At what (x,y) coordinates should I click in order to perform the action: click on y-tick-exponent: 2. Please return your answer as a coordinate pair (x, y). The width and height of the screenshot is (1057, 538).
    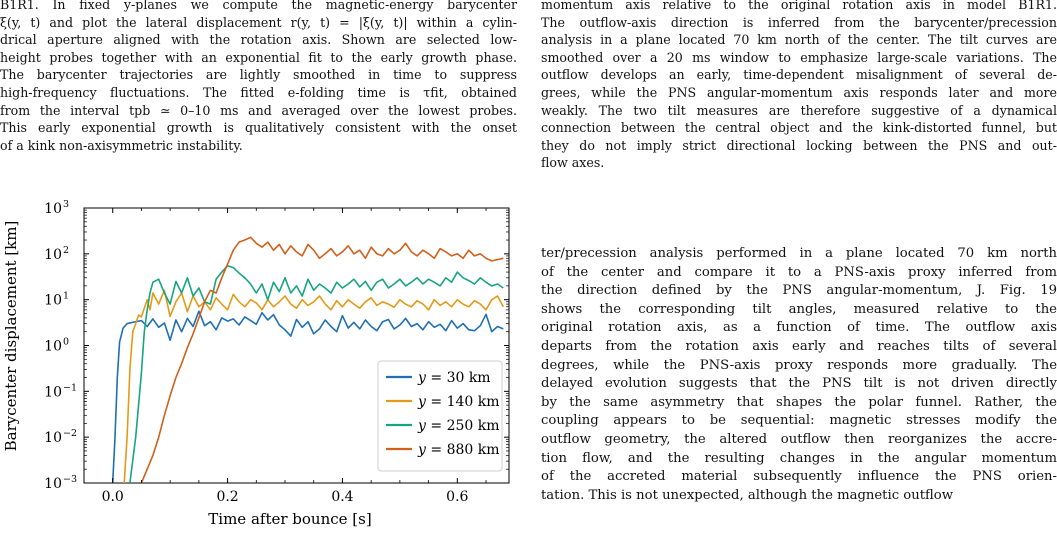
    Looking at the image, I should click on (66, 250).